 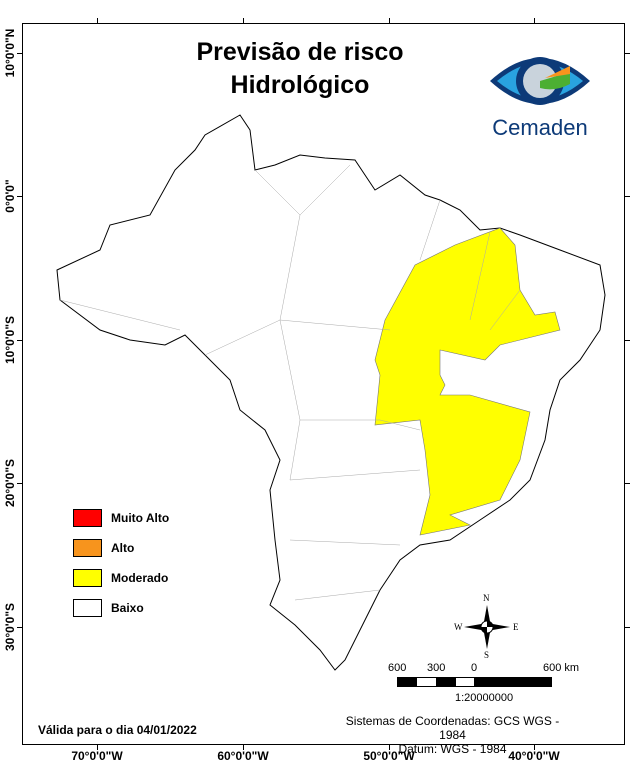 I want to click on legend-label: Baixo, so click(x=127, y=608).